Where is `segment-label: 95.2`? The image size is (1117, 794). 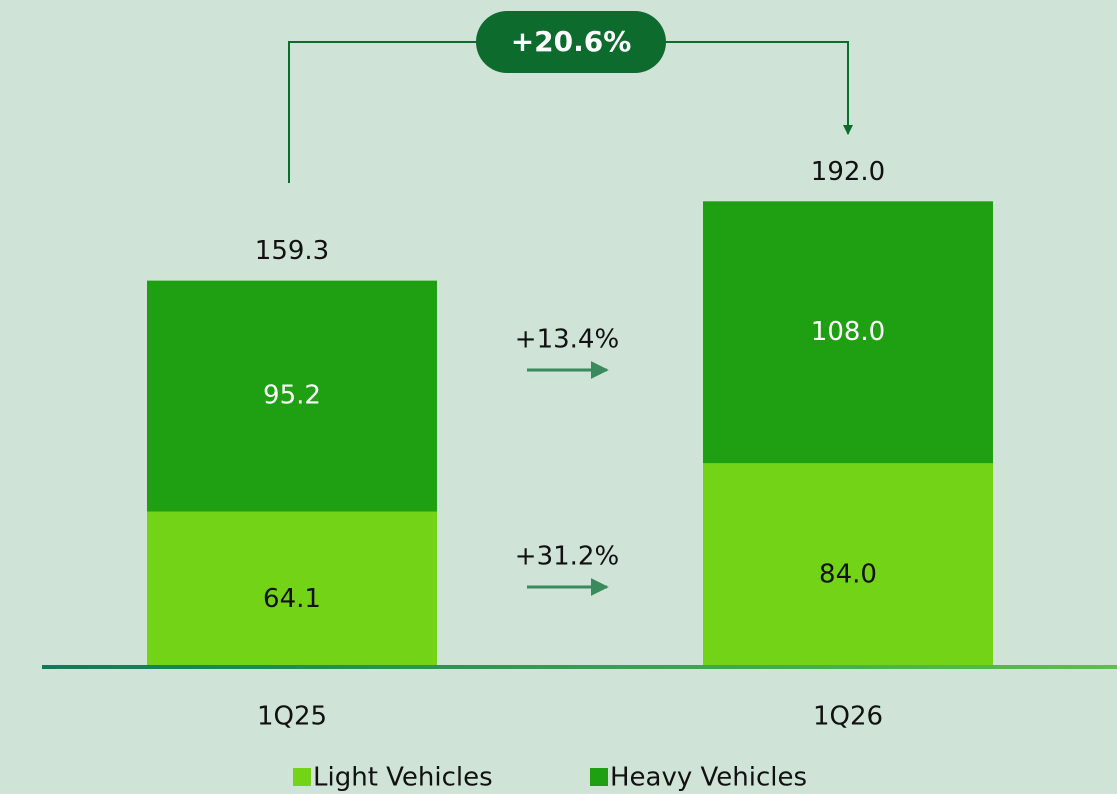 segment-label: 95.2 is located at coordinates (292, 396).